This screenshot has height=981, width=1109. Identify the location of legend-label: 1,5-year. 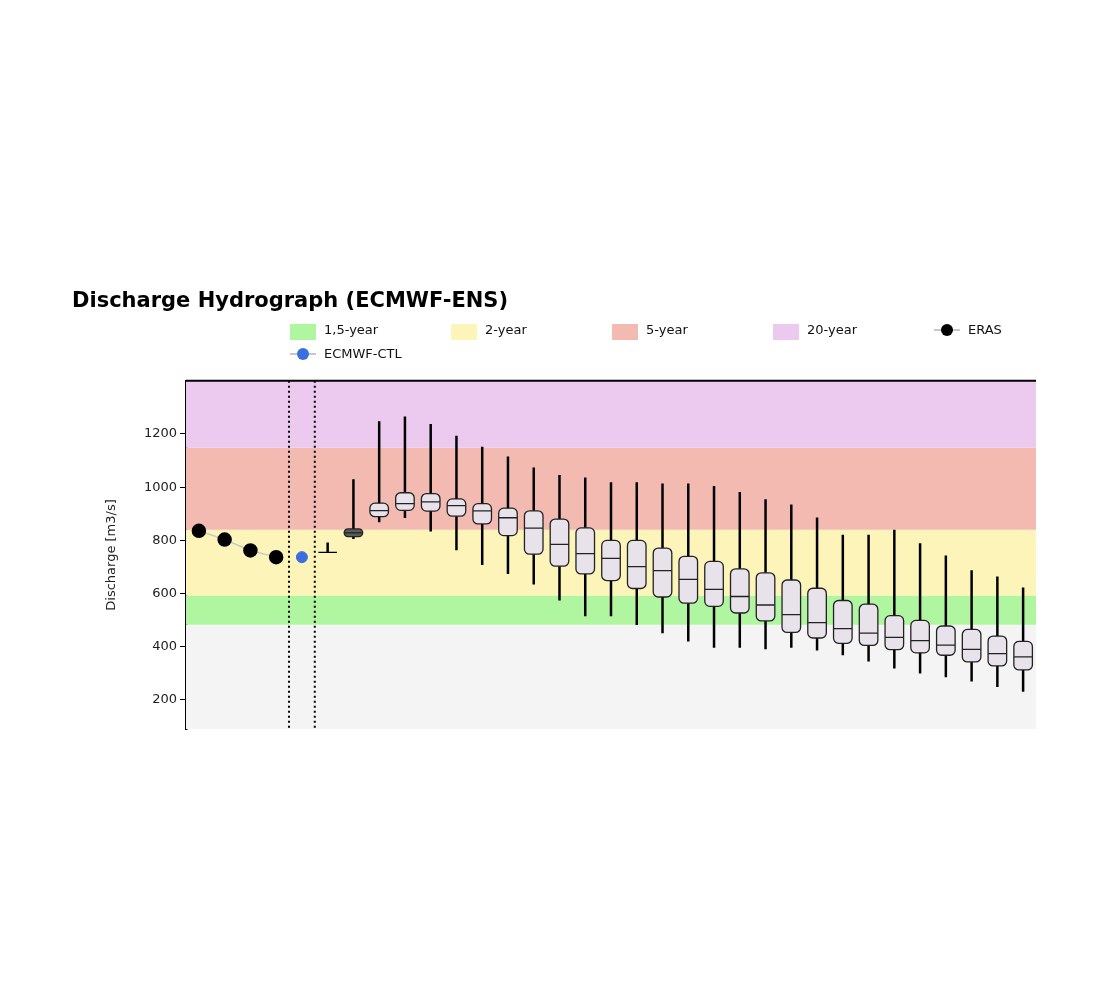
(351, 329).